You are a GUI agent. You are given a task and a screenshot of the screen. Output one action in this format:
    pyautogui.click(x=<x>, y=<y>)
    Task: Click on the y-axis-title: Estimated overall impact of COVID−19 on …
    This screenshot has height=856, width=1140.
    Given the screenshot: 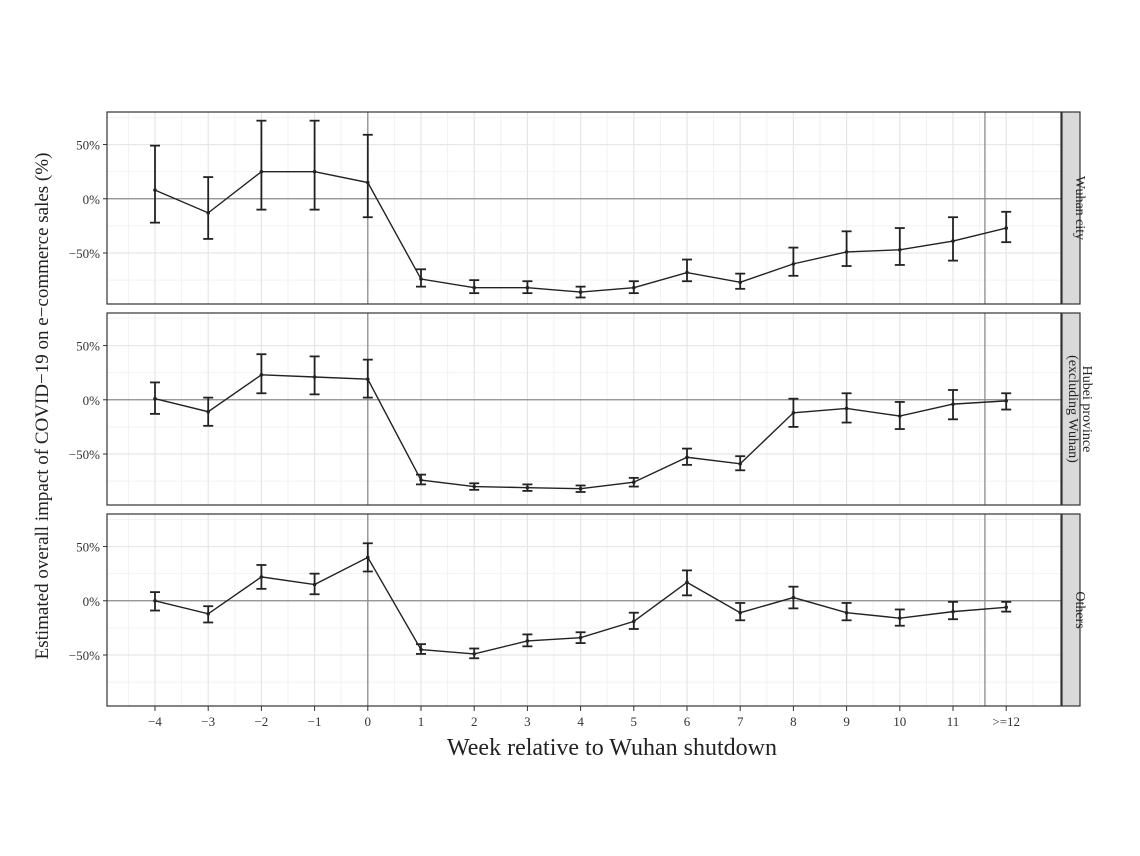 What is the action you would take?
    pyautogui.click(x=42, y=406)
    